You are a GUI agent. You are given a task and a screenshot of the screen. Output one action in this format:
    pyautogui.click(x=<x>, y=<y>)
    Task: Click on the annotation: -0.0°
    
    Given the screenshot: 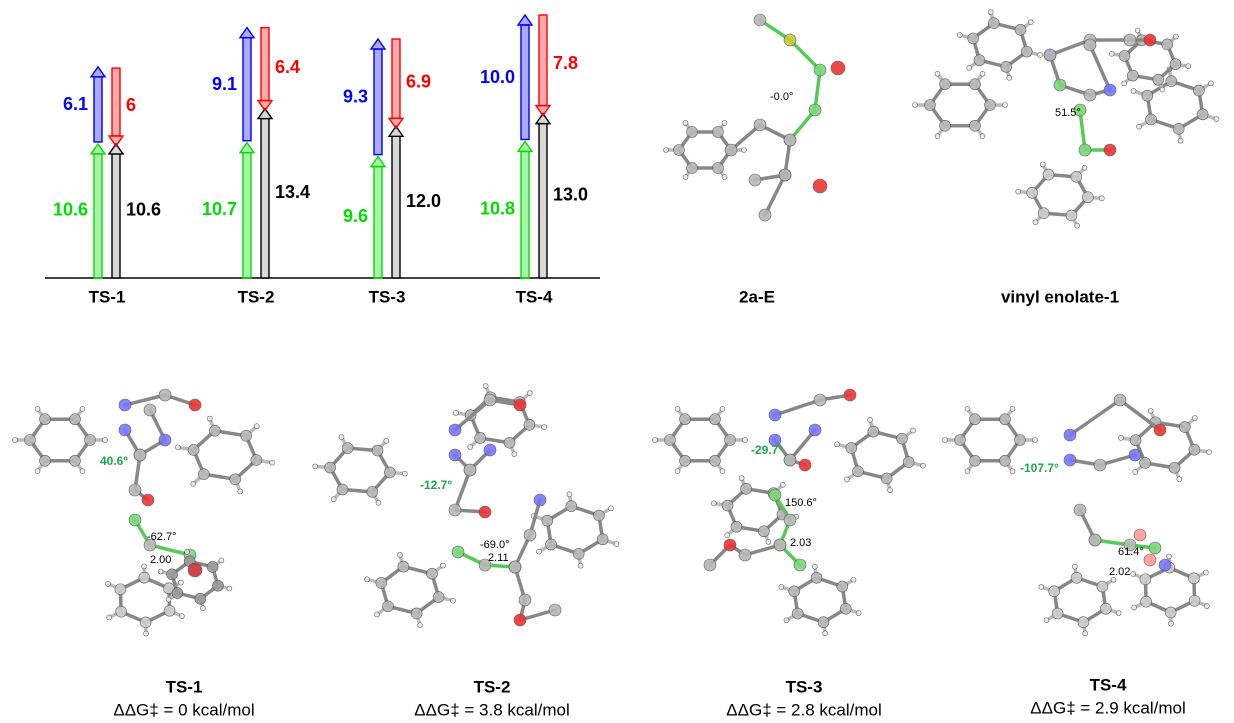 What is the action you would take?
    pyautogui.click(x=781, y=97)
    